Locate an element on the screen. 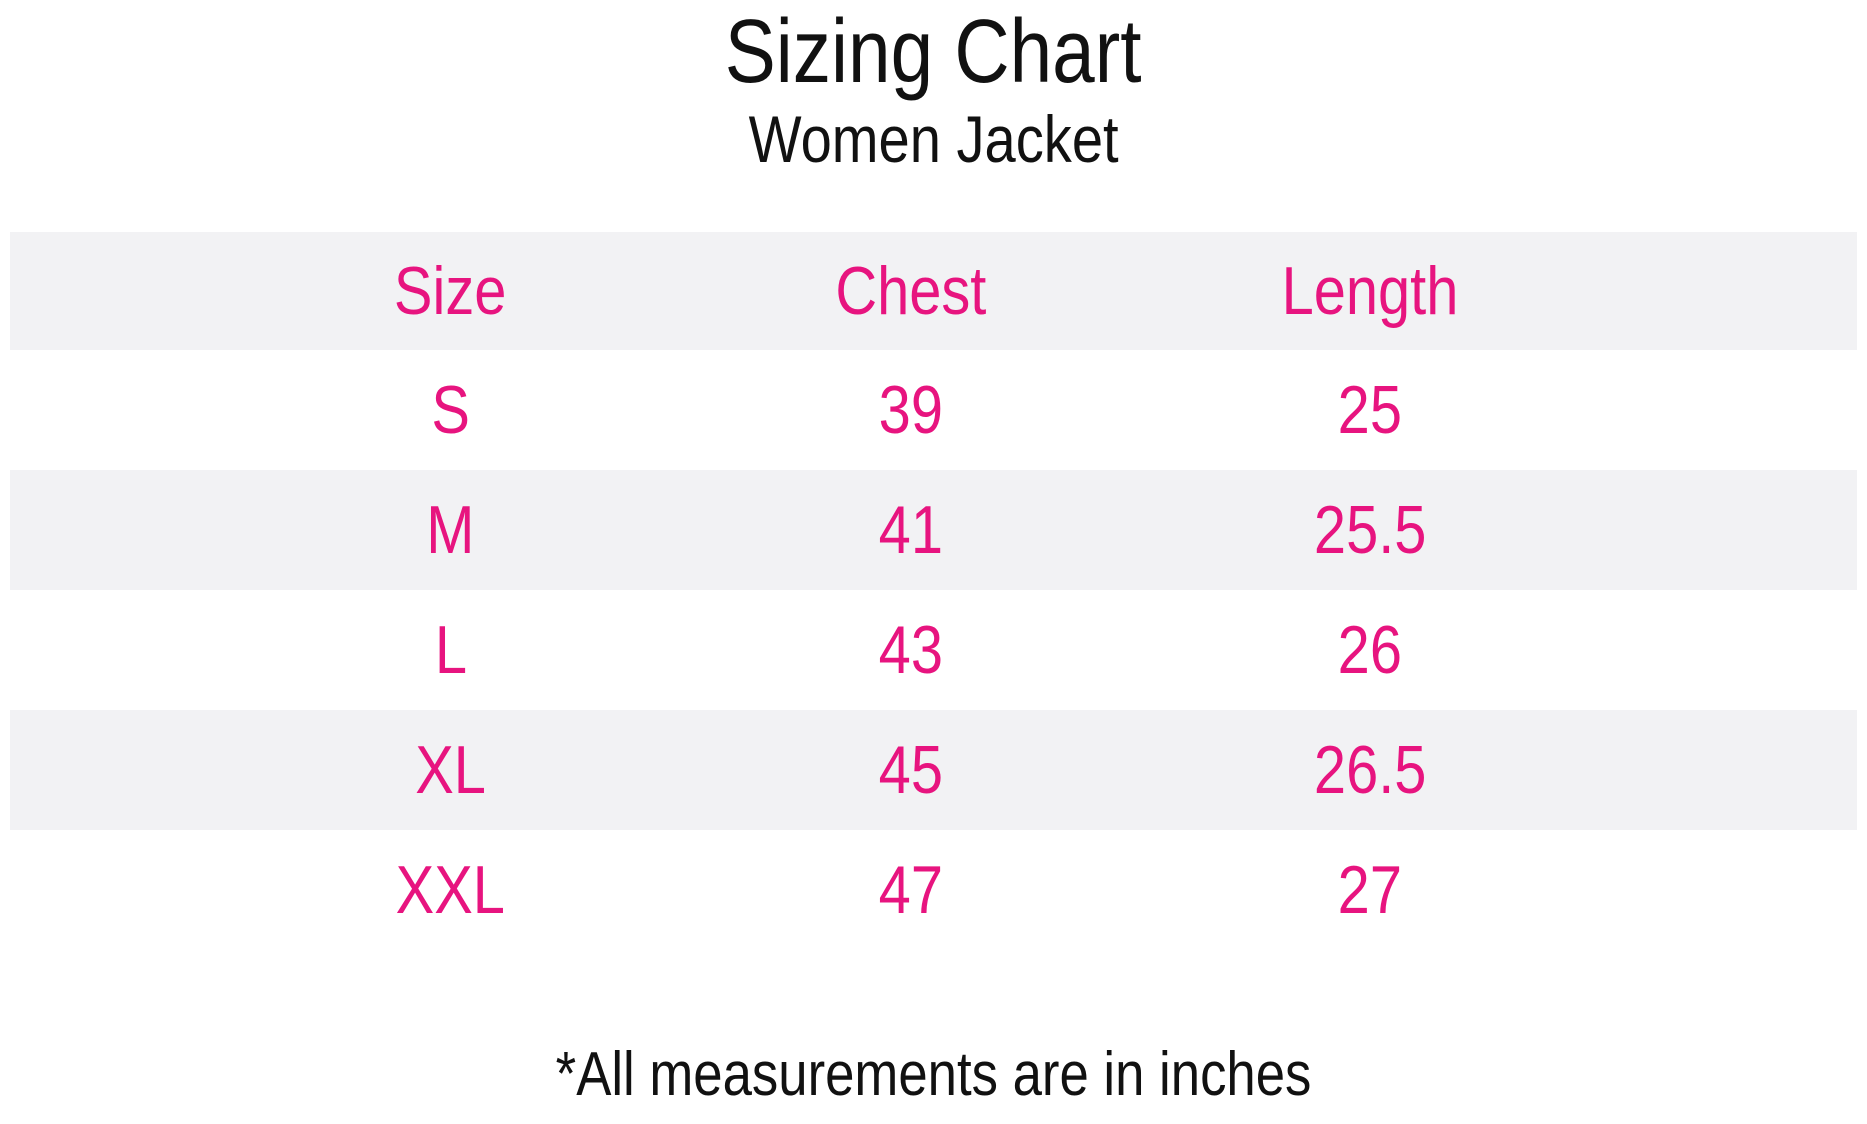  cell-length-value: 25.5 is located at coordinates (1370, 530).